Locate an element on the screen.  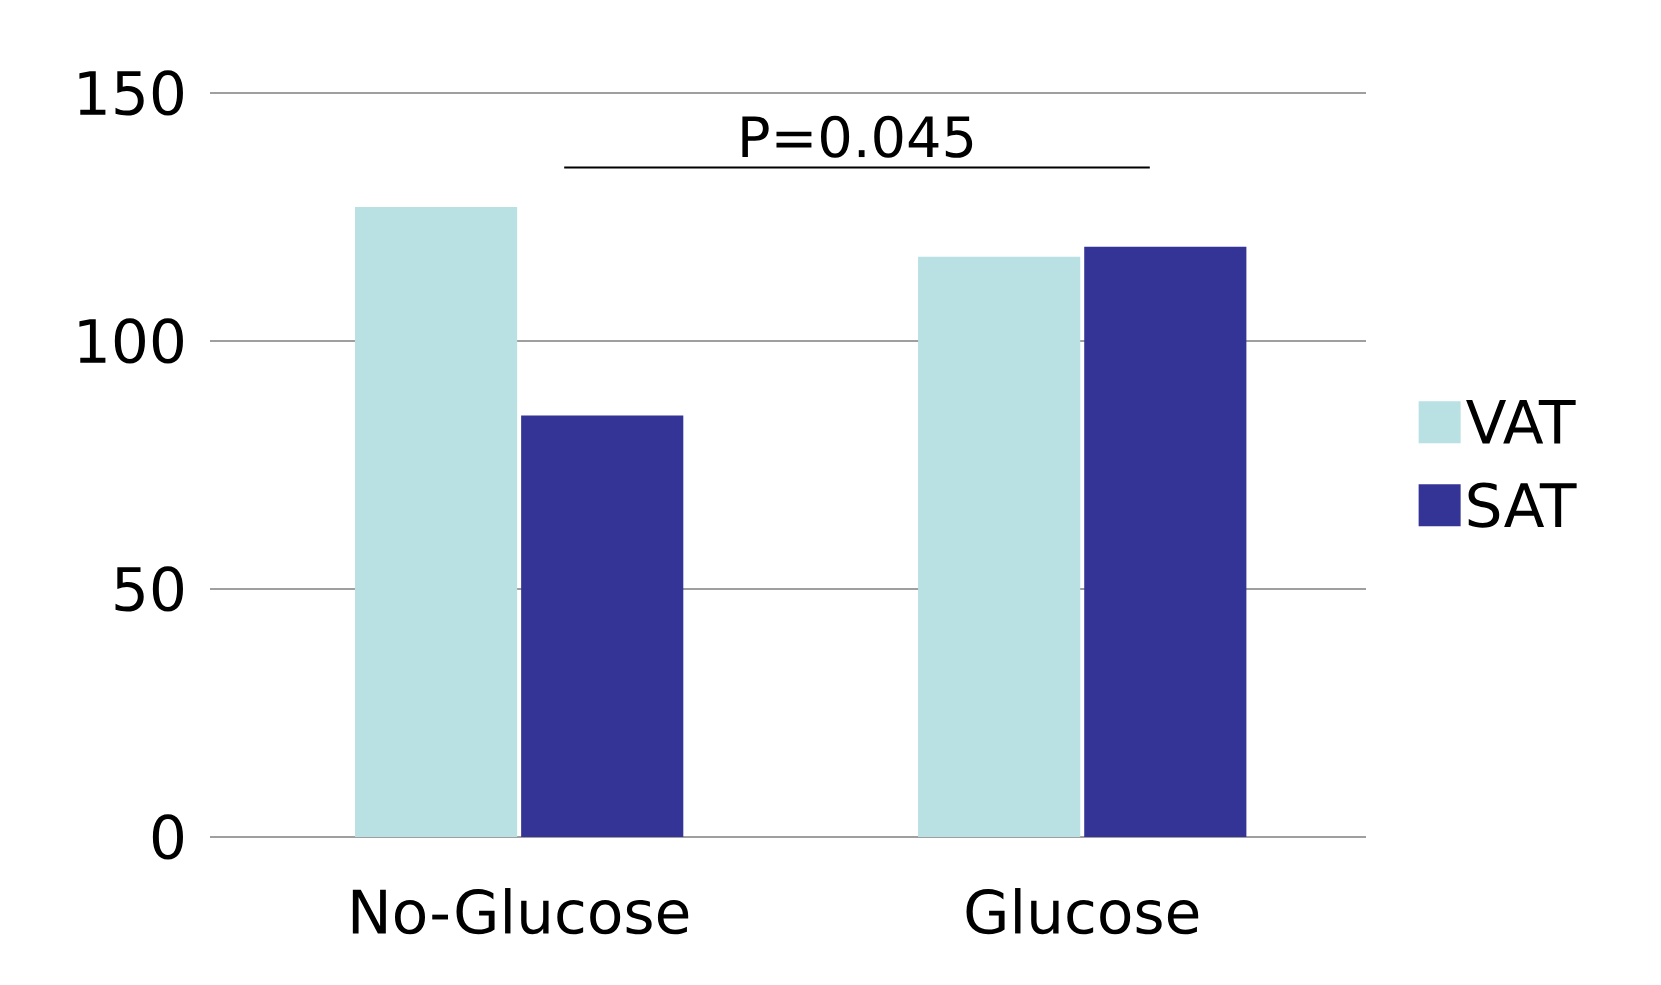
x-tick-label: Glucose is located at coordinates (1082, 911).